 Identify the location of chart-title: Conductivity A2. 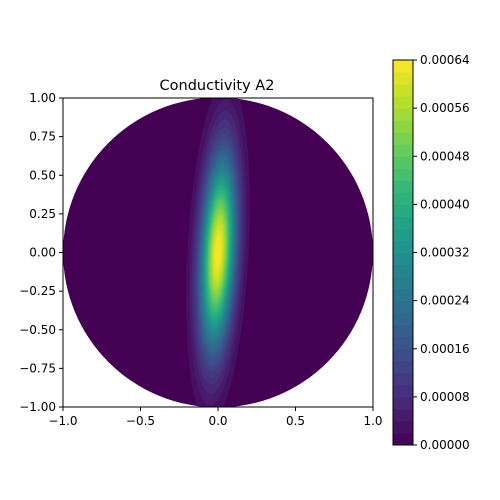
(217, 86).